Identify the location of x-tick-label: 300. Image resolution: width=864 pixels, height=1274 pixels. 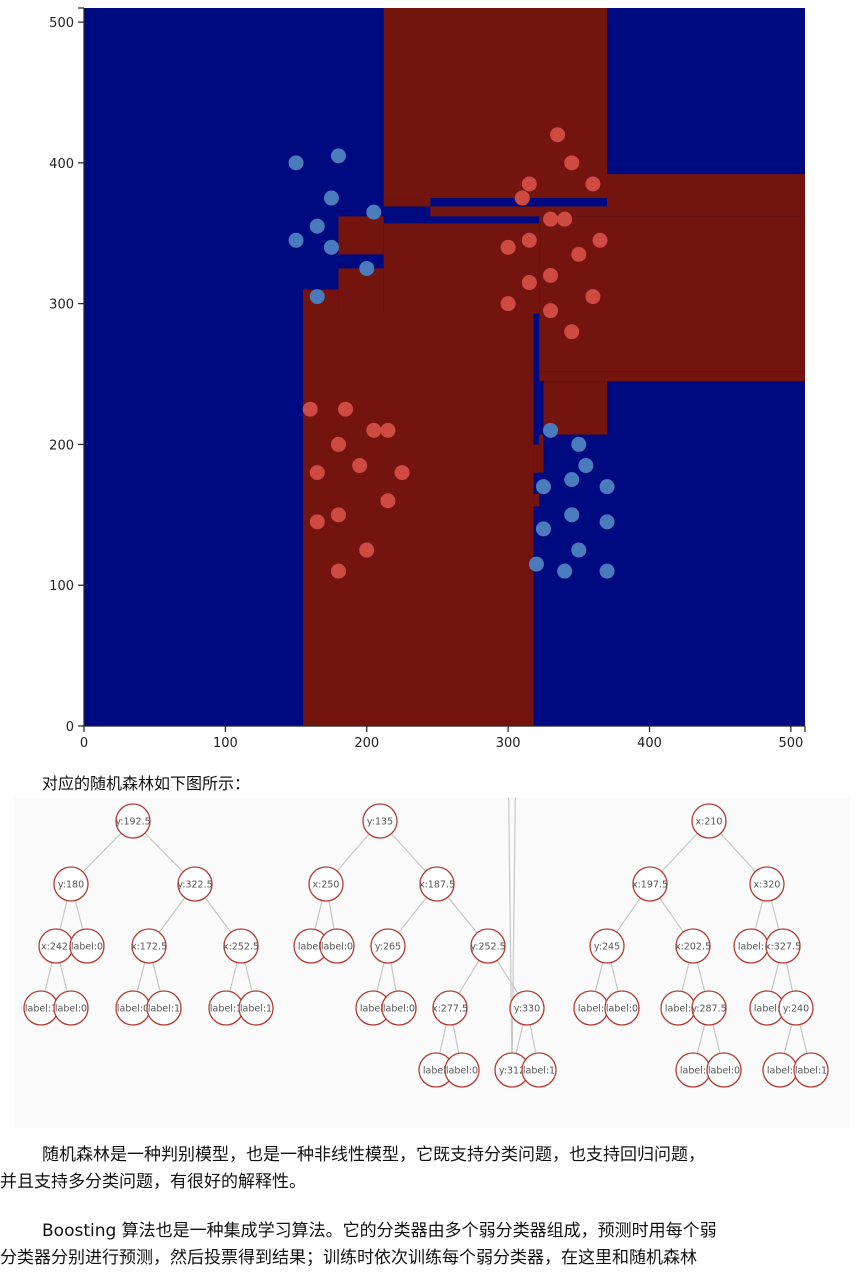
(508, 743).